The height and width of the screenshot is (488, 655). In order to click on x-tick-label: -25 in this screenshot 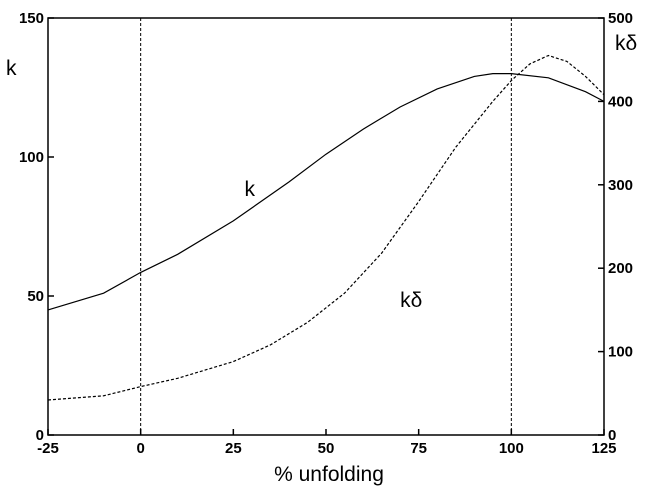, I will do `click(48, 448)`.